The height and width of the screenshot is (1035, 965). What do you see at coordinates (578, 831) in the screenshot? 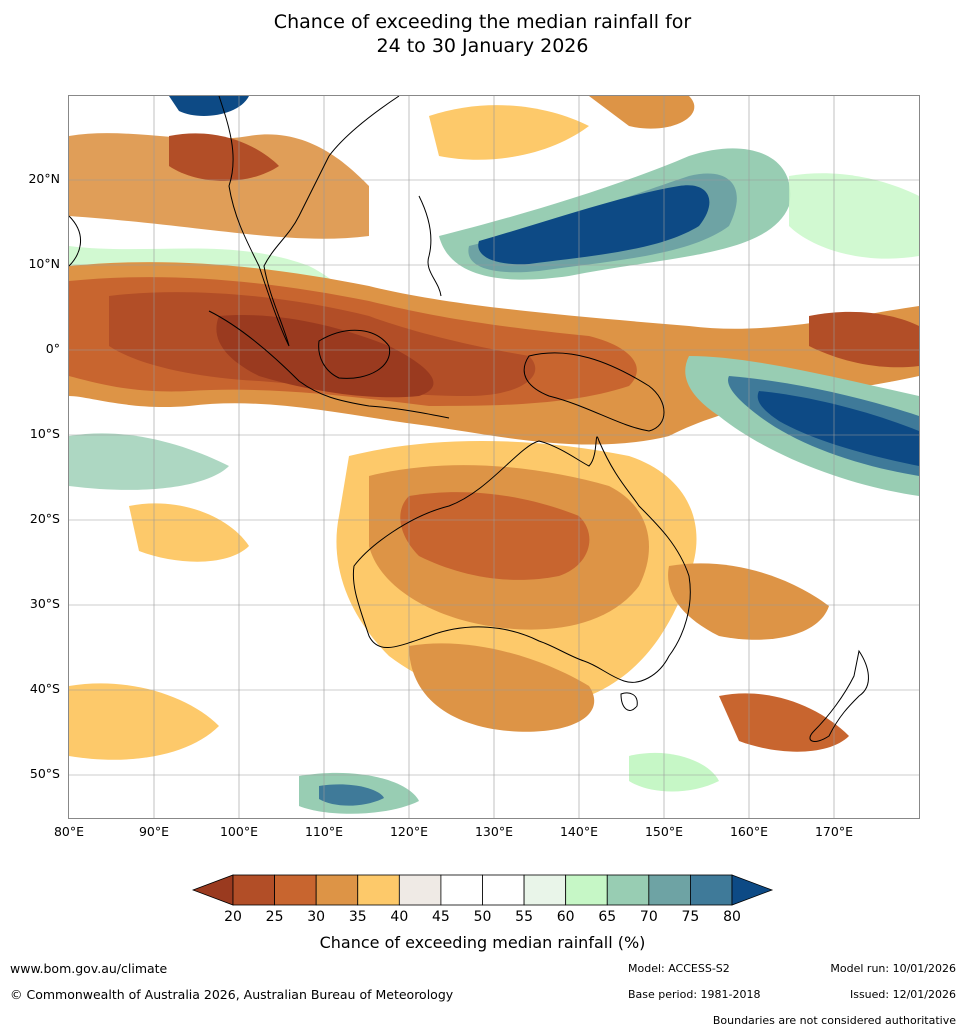
I see `lon-label-140e: 140°E` at bounding box center [578, 831].